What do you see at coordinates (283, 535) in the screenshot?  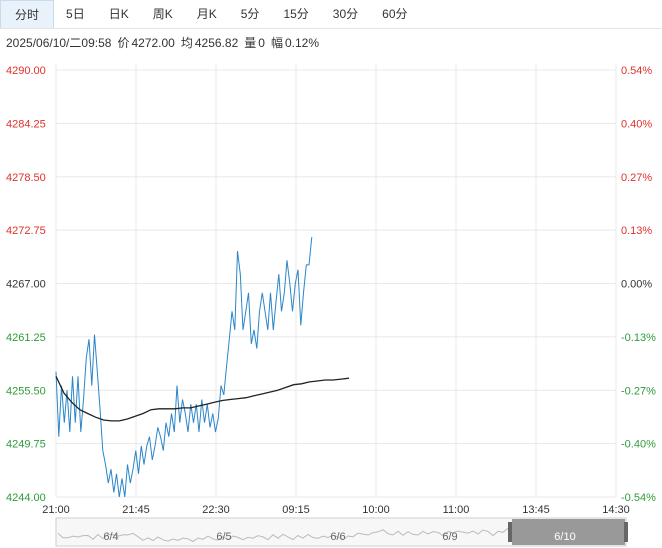 I see `navigator-trace` at bounding box center [283, 535].